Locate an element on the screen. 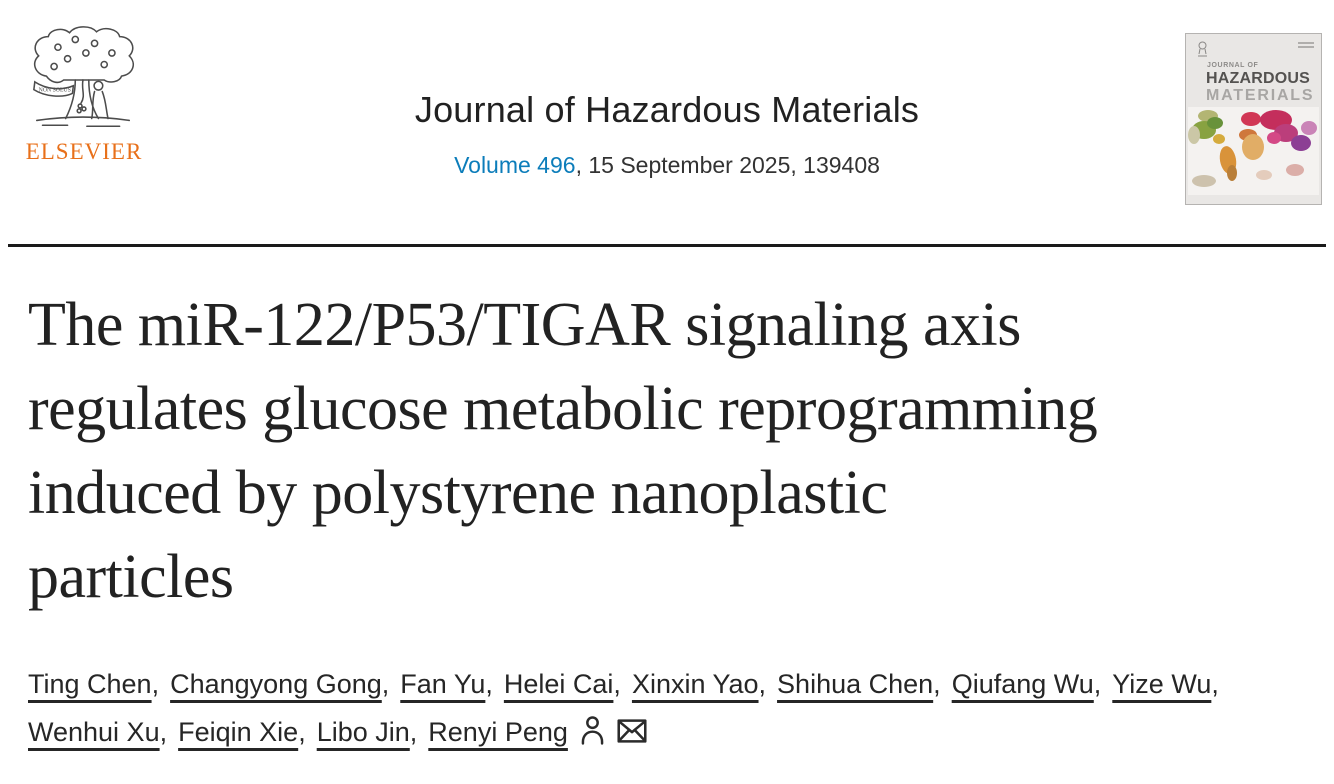 The width and height of the screenshot is (1334, 784). cover-elsevier-mark-icon is located at coordinates (1202, 52).